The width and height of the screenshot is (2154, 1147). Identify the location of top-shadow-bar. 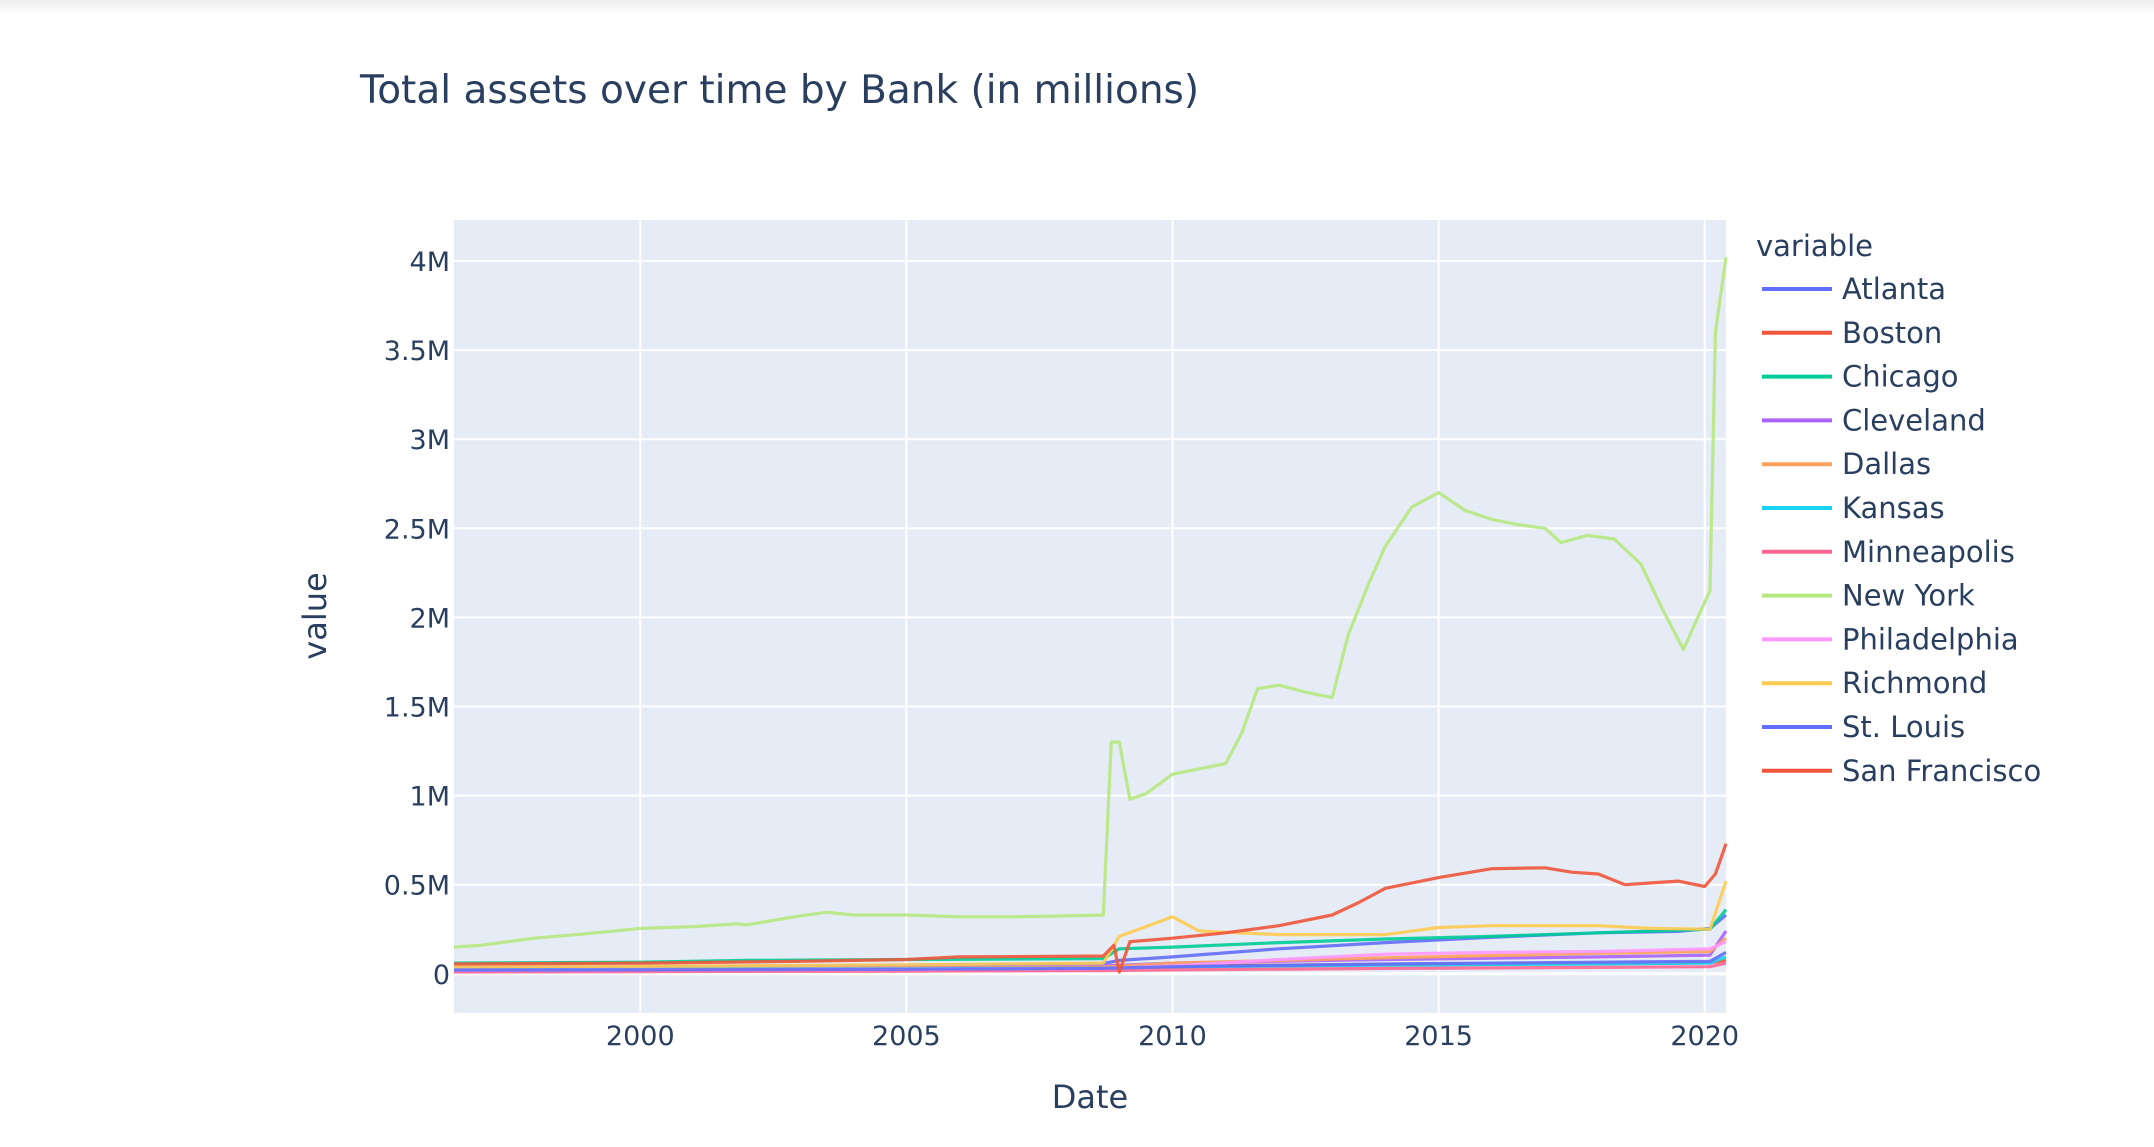
(1077, 7).